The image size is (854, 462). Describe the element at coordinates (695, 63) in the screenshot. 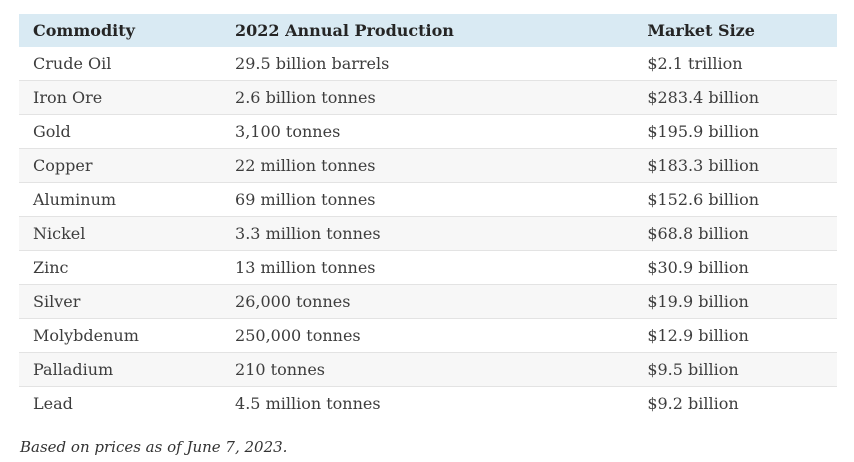

I see `table-cell-market_size: $2.1 trillion` at that location.